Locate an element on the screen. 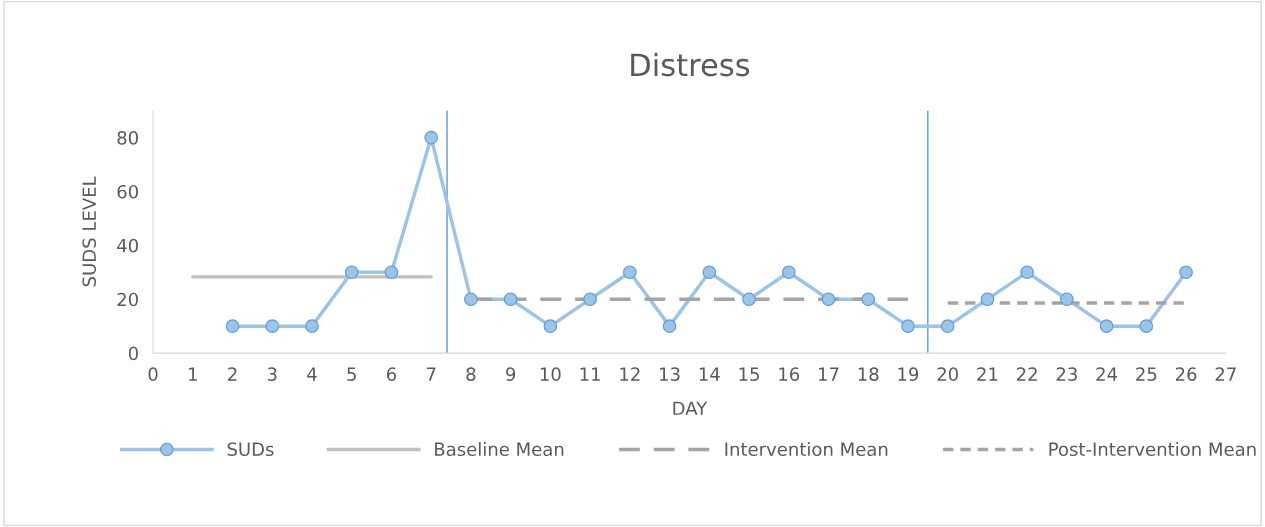 This screenshot has height=527, width=1265. x-tick-label: 8 is located at coordinates (471, 374).